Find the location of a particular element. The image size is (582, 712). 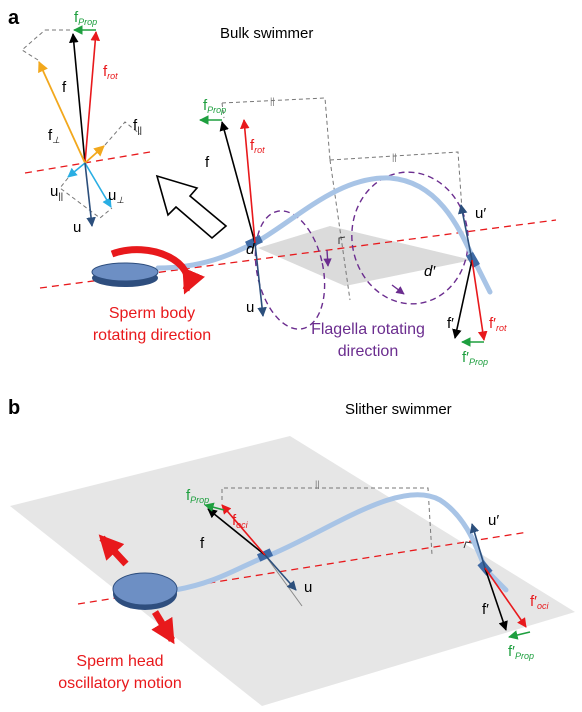

panel-letter: b is located at coordinates (14, 408).